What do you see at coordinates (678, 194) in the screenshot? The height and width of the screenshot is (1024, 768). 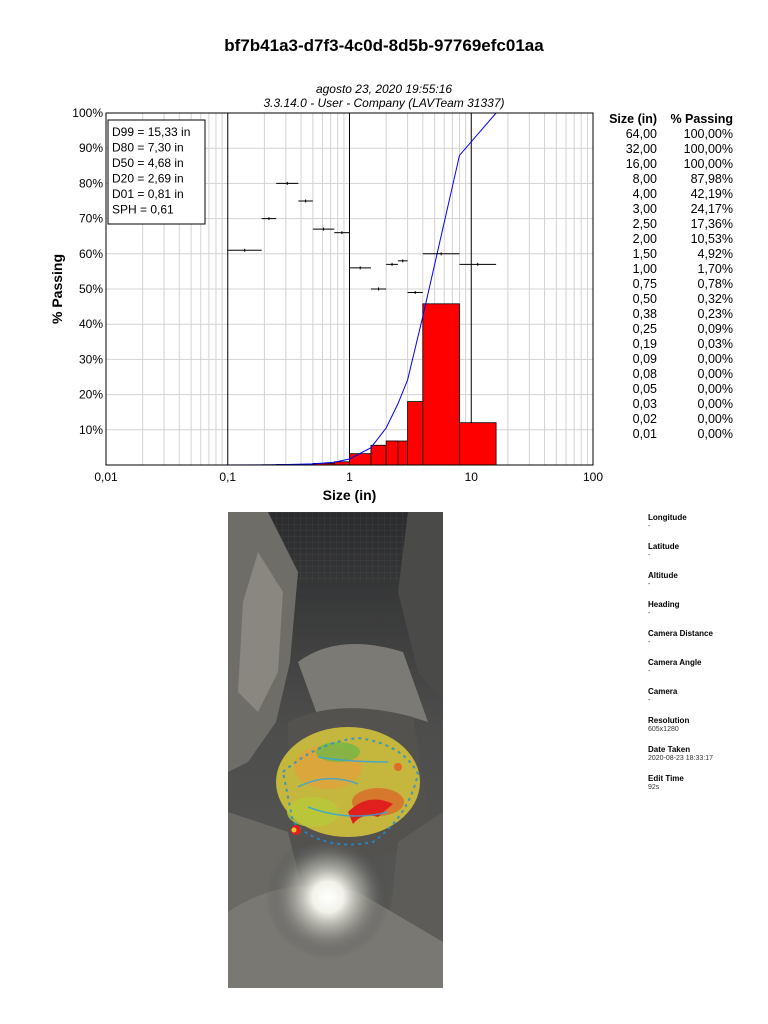 I see `table-row: 4,00 42,19%` at bounding box center [678, 194].